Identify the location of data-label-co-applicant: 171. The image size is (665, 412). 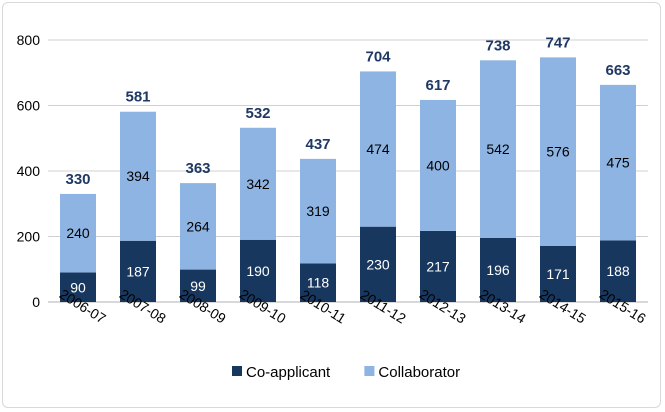
(558, 274).